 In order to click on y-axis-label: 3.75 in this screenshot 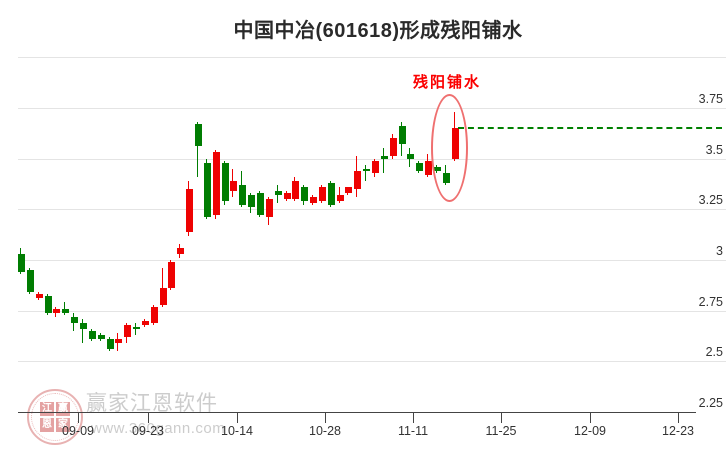, I will do `click(710, 99)`.